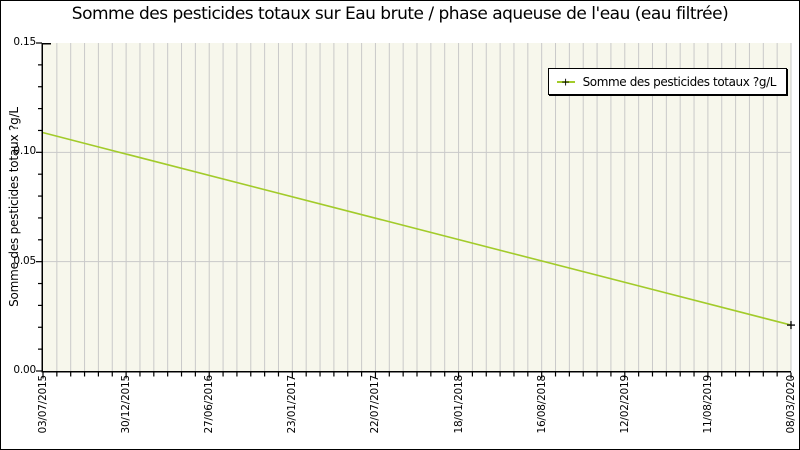 The width and height of the screenshot is (800, 450). What do you see at coordinates (24, 151) in the screenshot?
I see `y-tick-label: 0.10` at bounding box center [24, 151].